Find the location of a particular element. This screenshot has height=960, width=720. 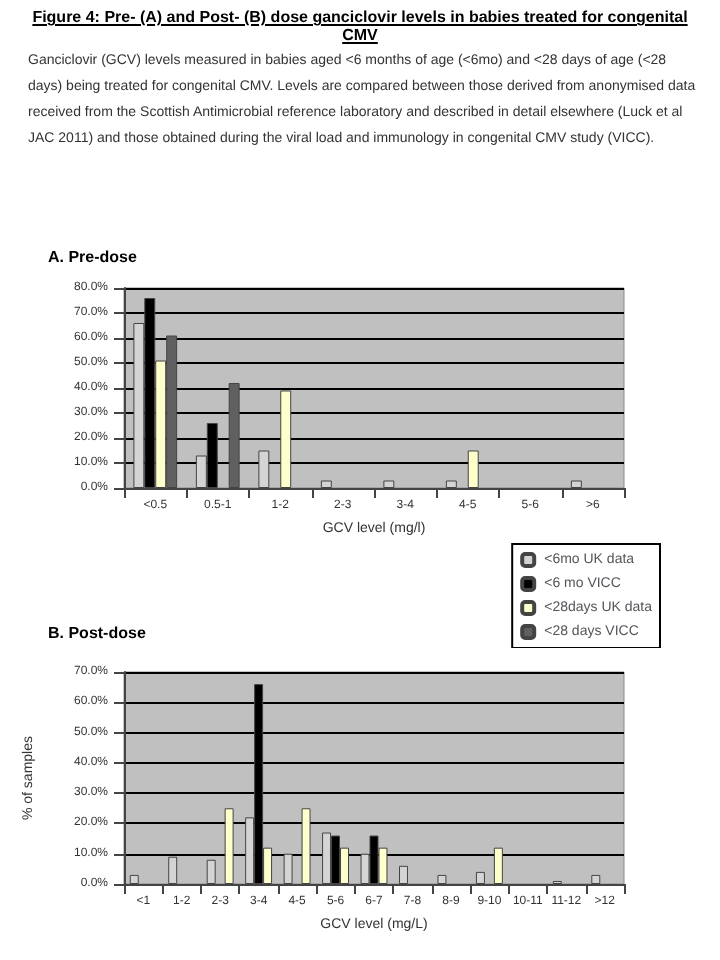

chart-title: B. Post-dose is located at coordinates (97, 633).